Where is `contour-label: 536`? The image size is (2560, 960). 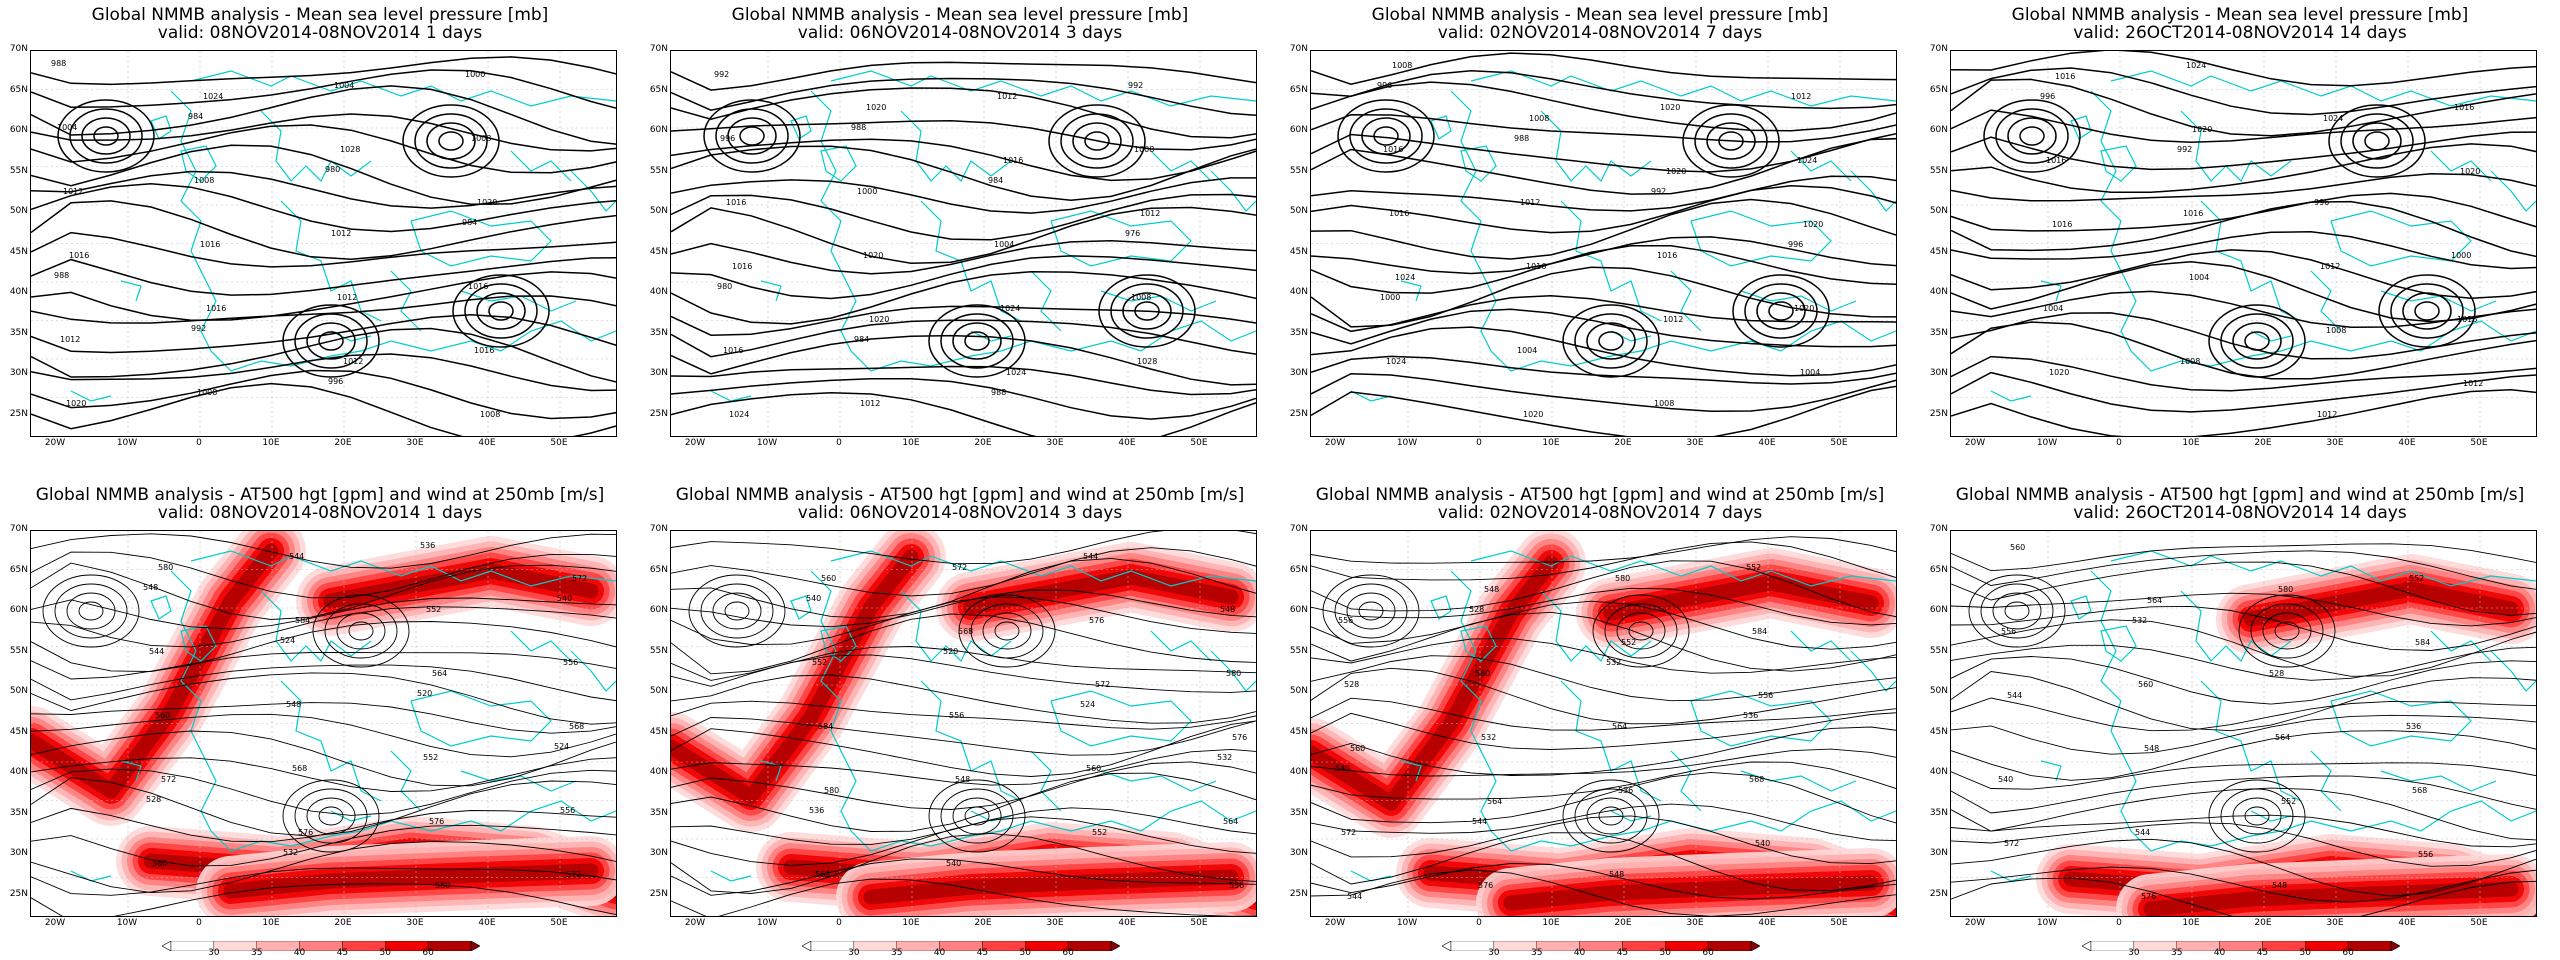 contour-label: 536 is located at coordinates (2413, 726).